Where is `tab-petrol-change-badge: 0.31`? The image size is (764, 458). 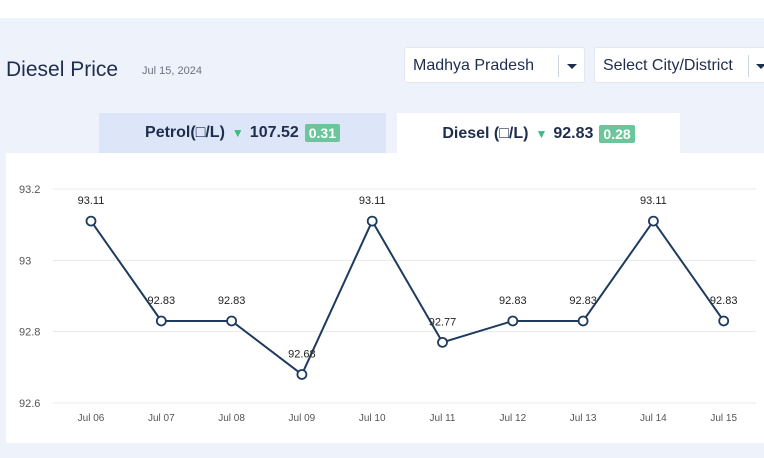
tab-petrol-change-badge: 0.31 is located at coordinates (322, 133).